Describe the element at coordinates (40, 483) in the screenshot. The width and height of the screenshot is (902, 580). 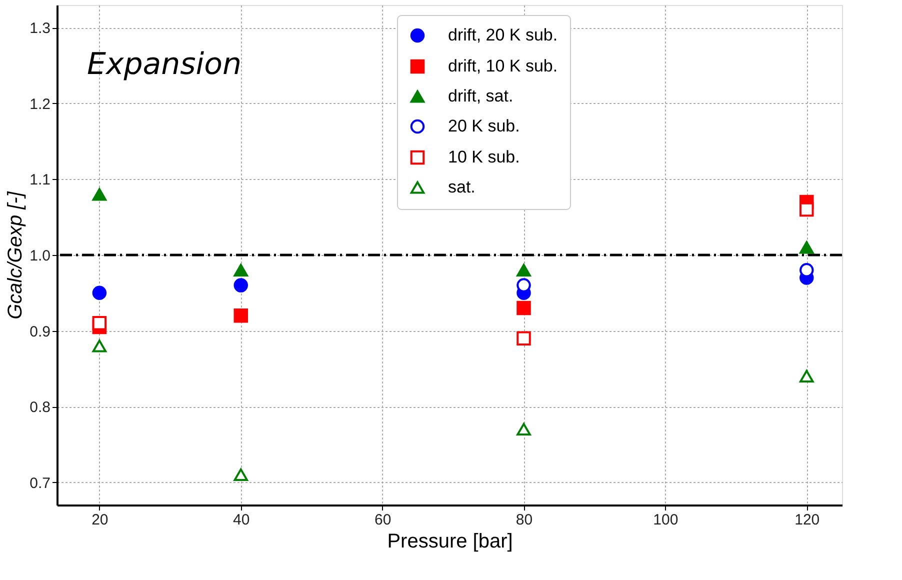
I see `y-tick-label: 0.7` at that location.